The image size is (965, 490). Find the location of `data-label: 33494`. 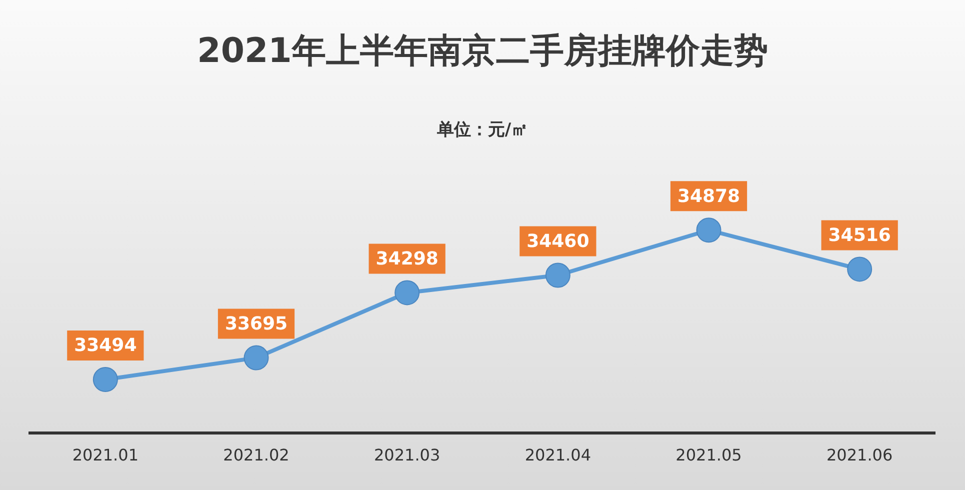

data-label: 33494 is located at coordinates (105, 345).